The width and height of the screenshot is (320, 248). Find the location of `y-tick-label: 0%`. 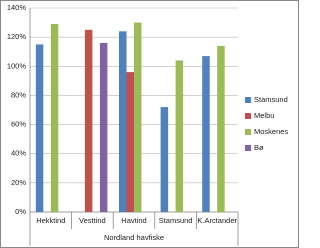

y-tick-label: 0% is located at coordinates (20, 211).